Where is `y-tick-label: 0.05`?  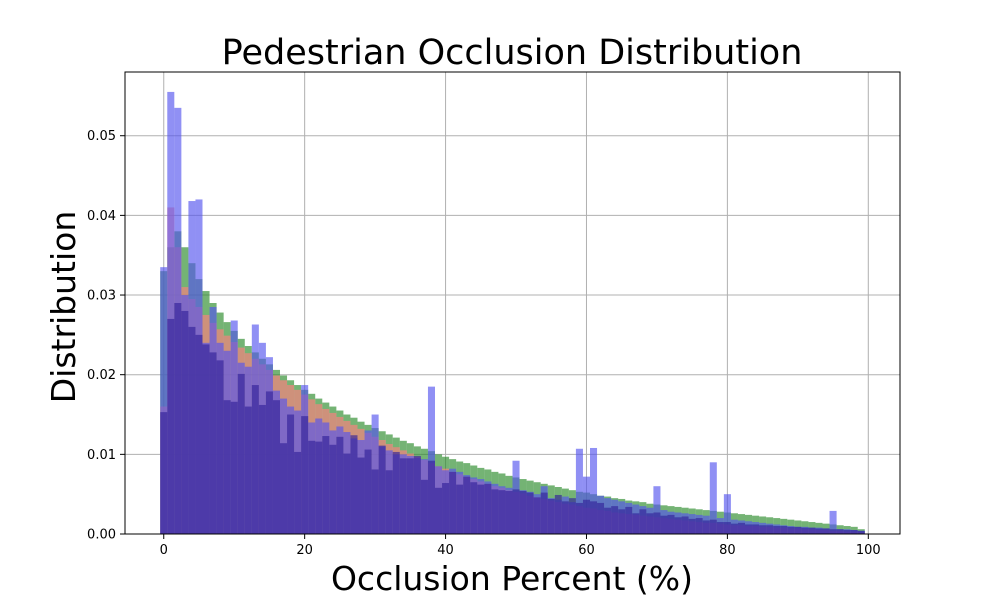 y-tick-label: 0.05 is located at coordinates (101, 136).